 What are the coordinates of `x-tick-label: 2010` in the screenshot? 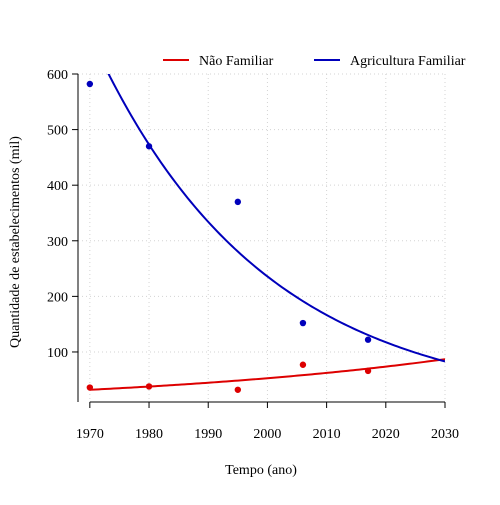 It's located at (327, 434).